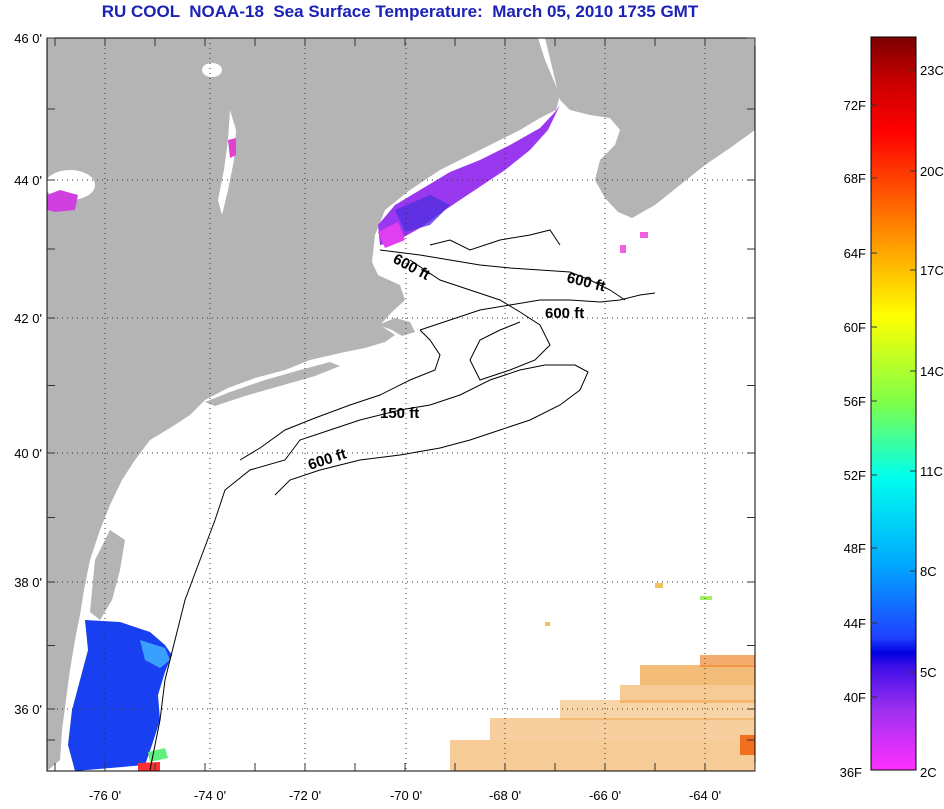 The image size is (944, 809). Describe the element at coordinates (28, 180) in the screenshot. I see `lat-label: 44 0'` at that location.